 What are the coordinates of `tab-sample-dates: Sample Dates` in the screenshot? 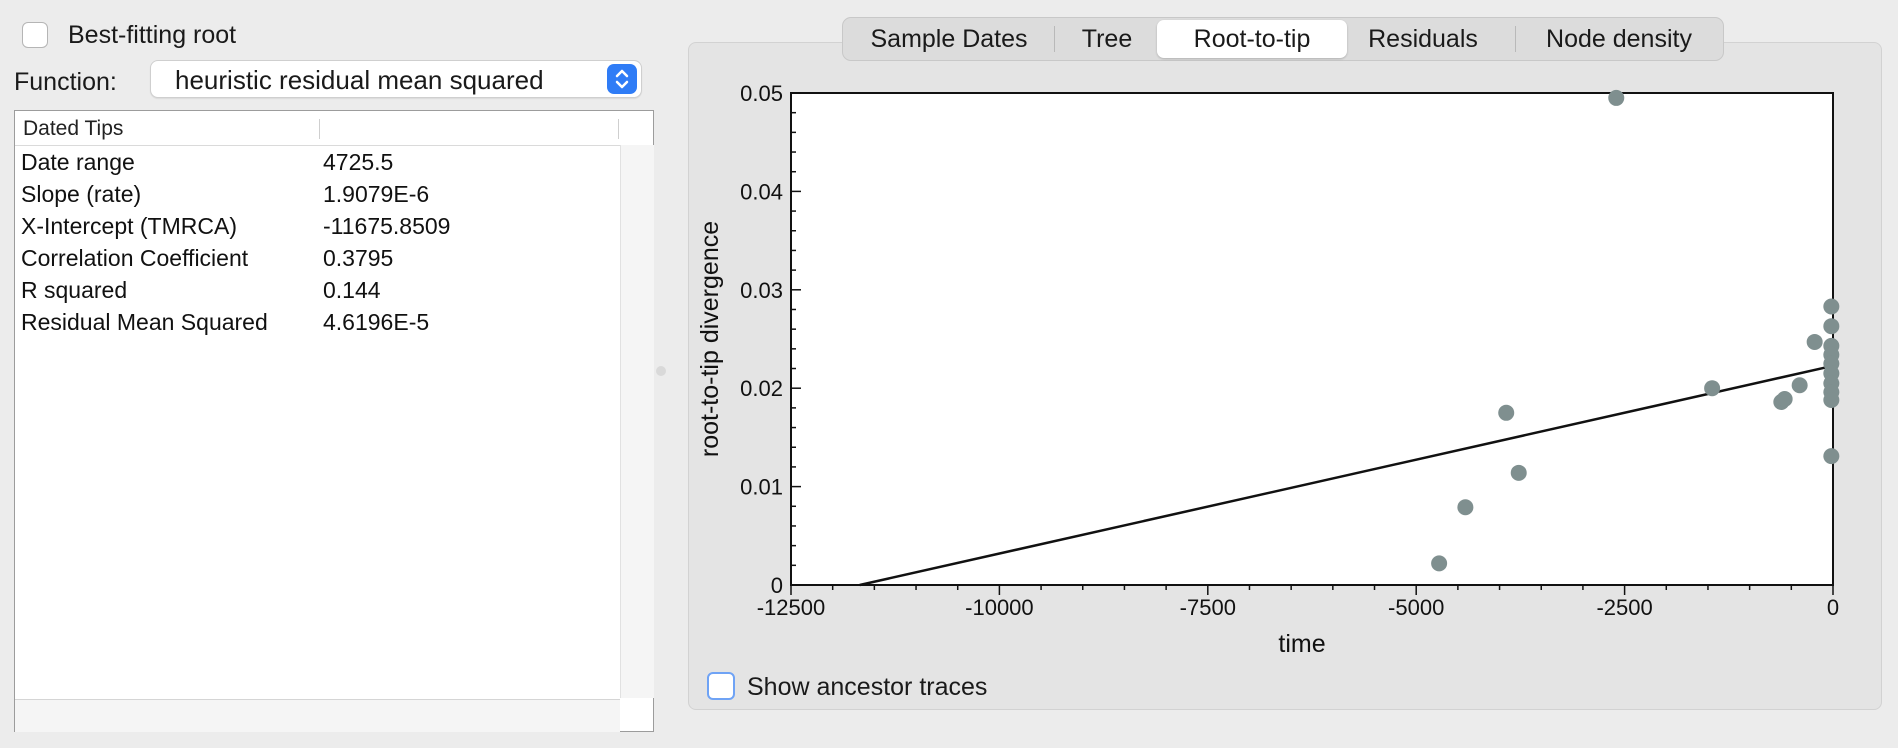 It's located at (949, 39).